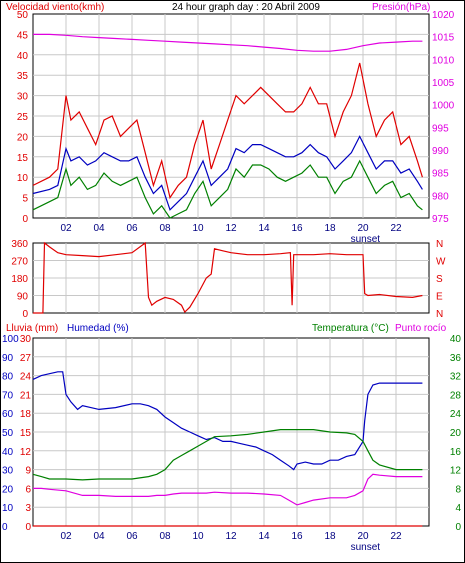 Image resolution: width=465 pixels, height=563 pixels. I want to click on pressure-y-tick-label: 980, so click(440, 196).